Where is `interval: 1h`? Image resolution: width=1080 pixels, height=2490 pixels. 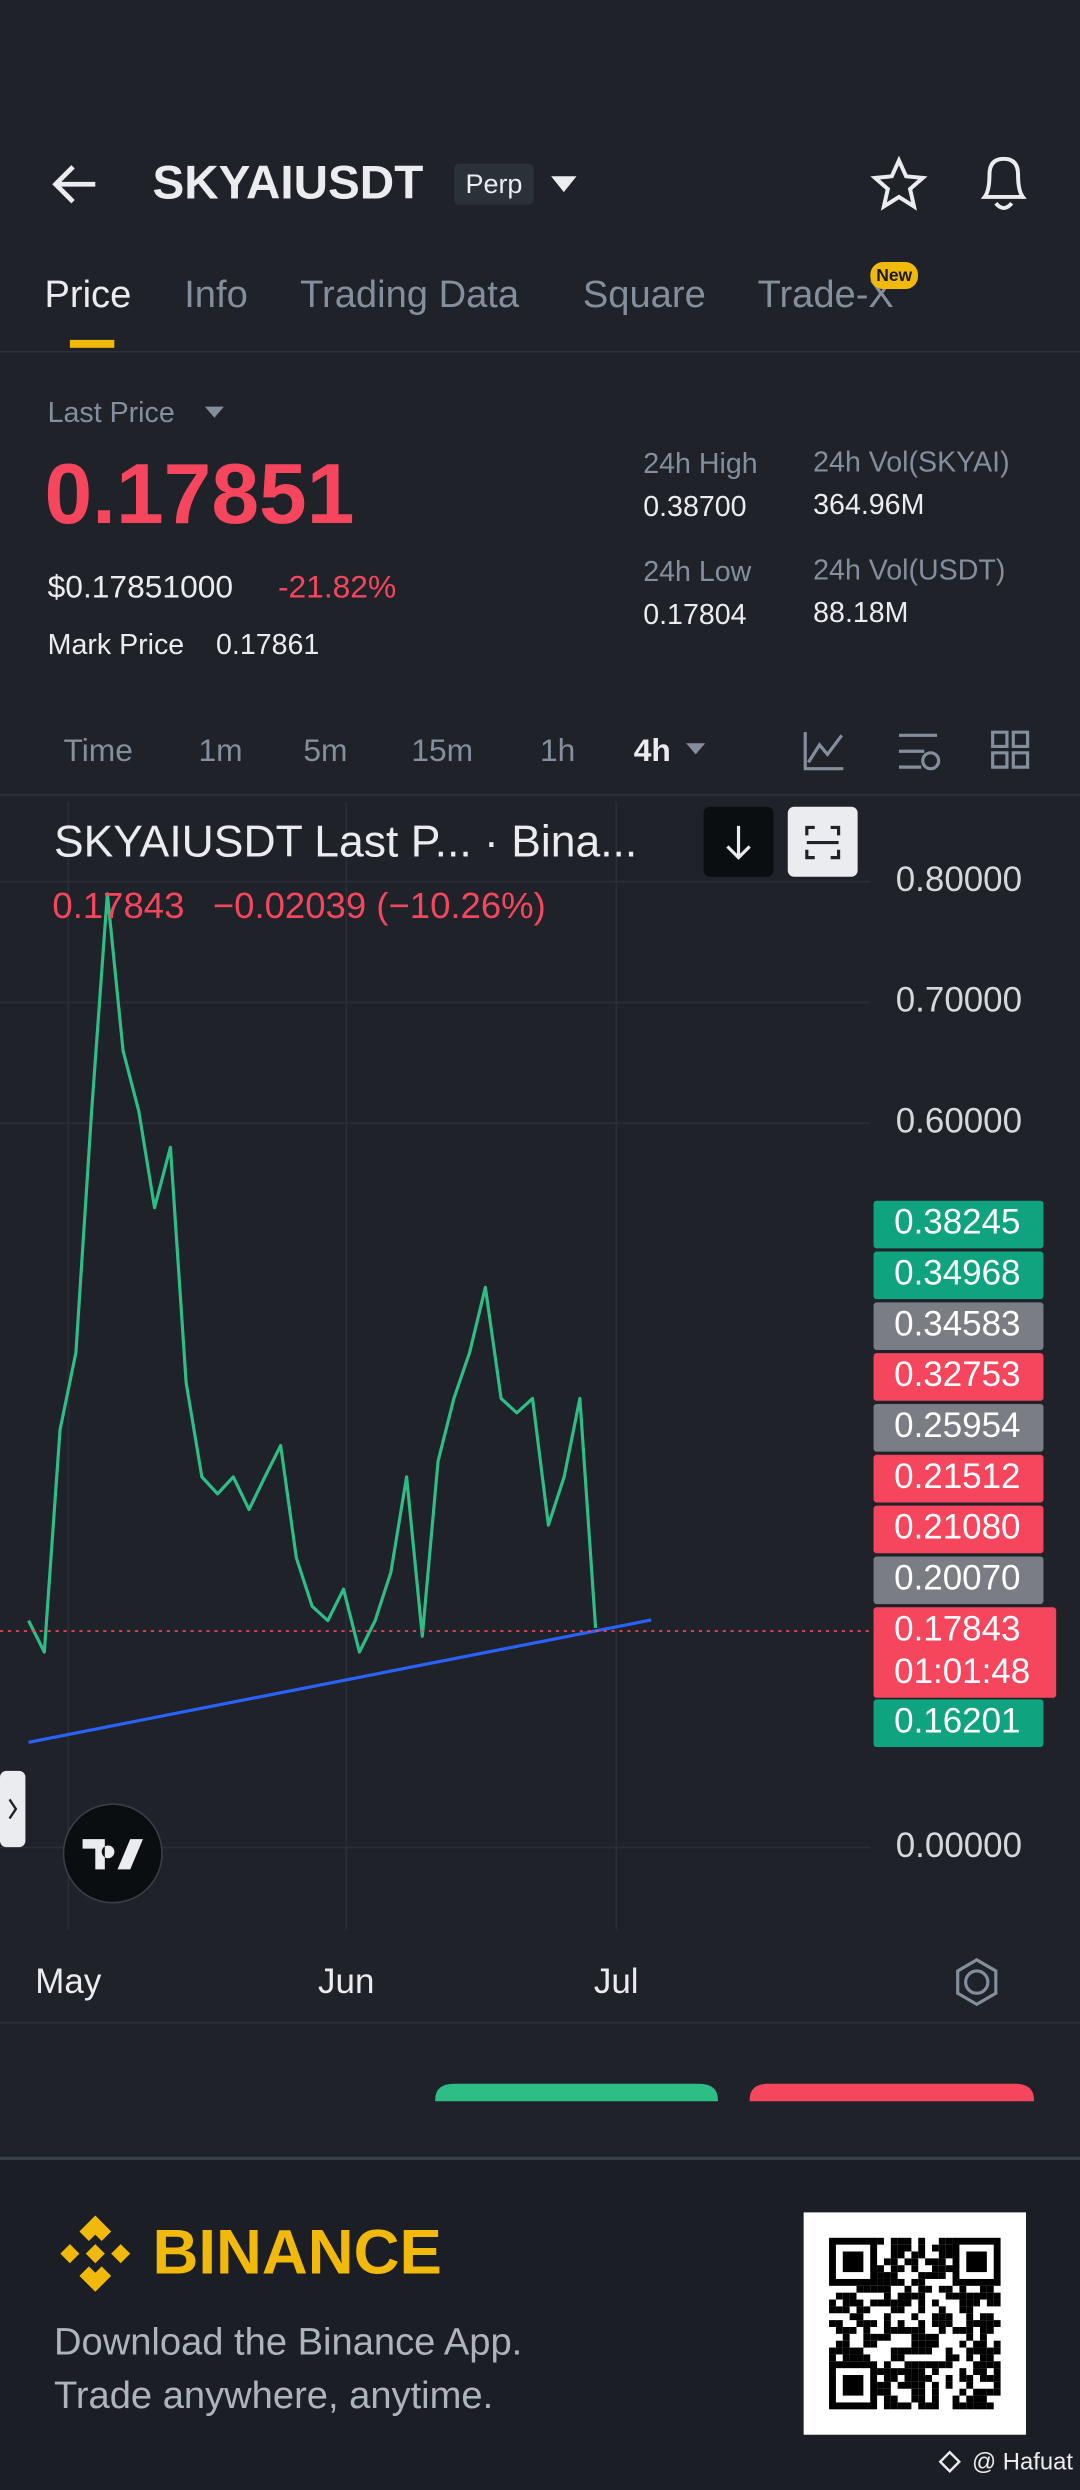 interval: 1h is located at coordinates (557, 750).